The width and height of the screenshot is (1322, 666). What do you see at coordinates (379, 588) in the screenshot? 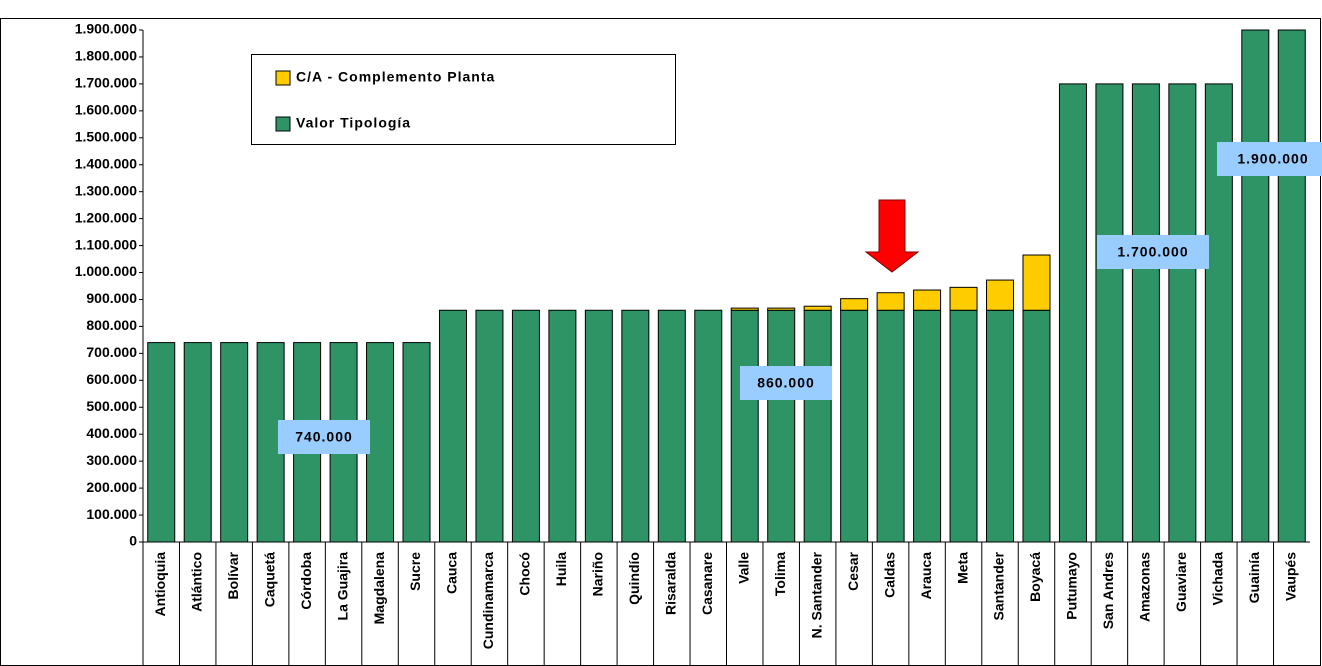
I see `x-tick-label: Magdalena` at bounding box center [379, 588].